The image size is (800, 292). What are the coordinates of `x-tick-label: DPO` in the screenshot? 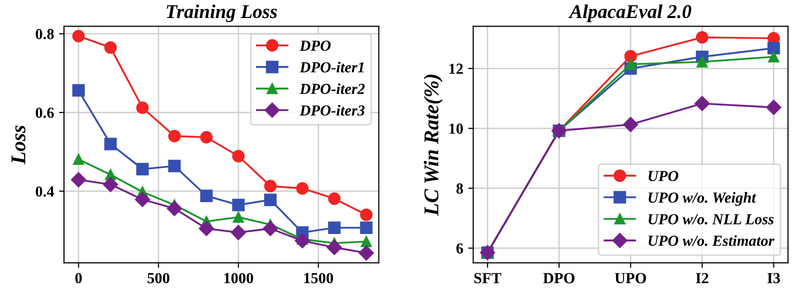 It's located at (558, 278).